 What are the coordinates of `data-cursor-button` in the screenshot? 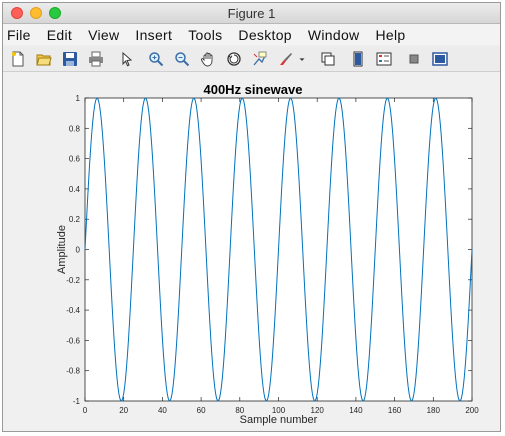 It's located at (260, 59).